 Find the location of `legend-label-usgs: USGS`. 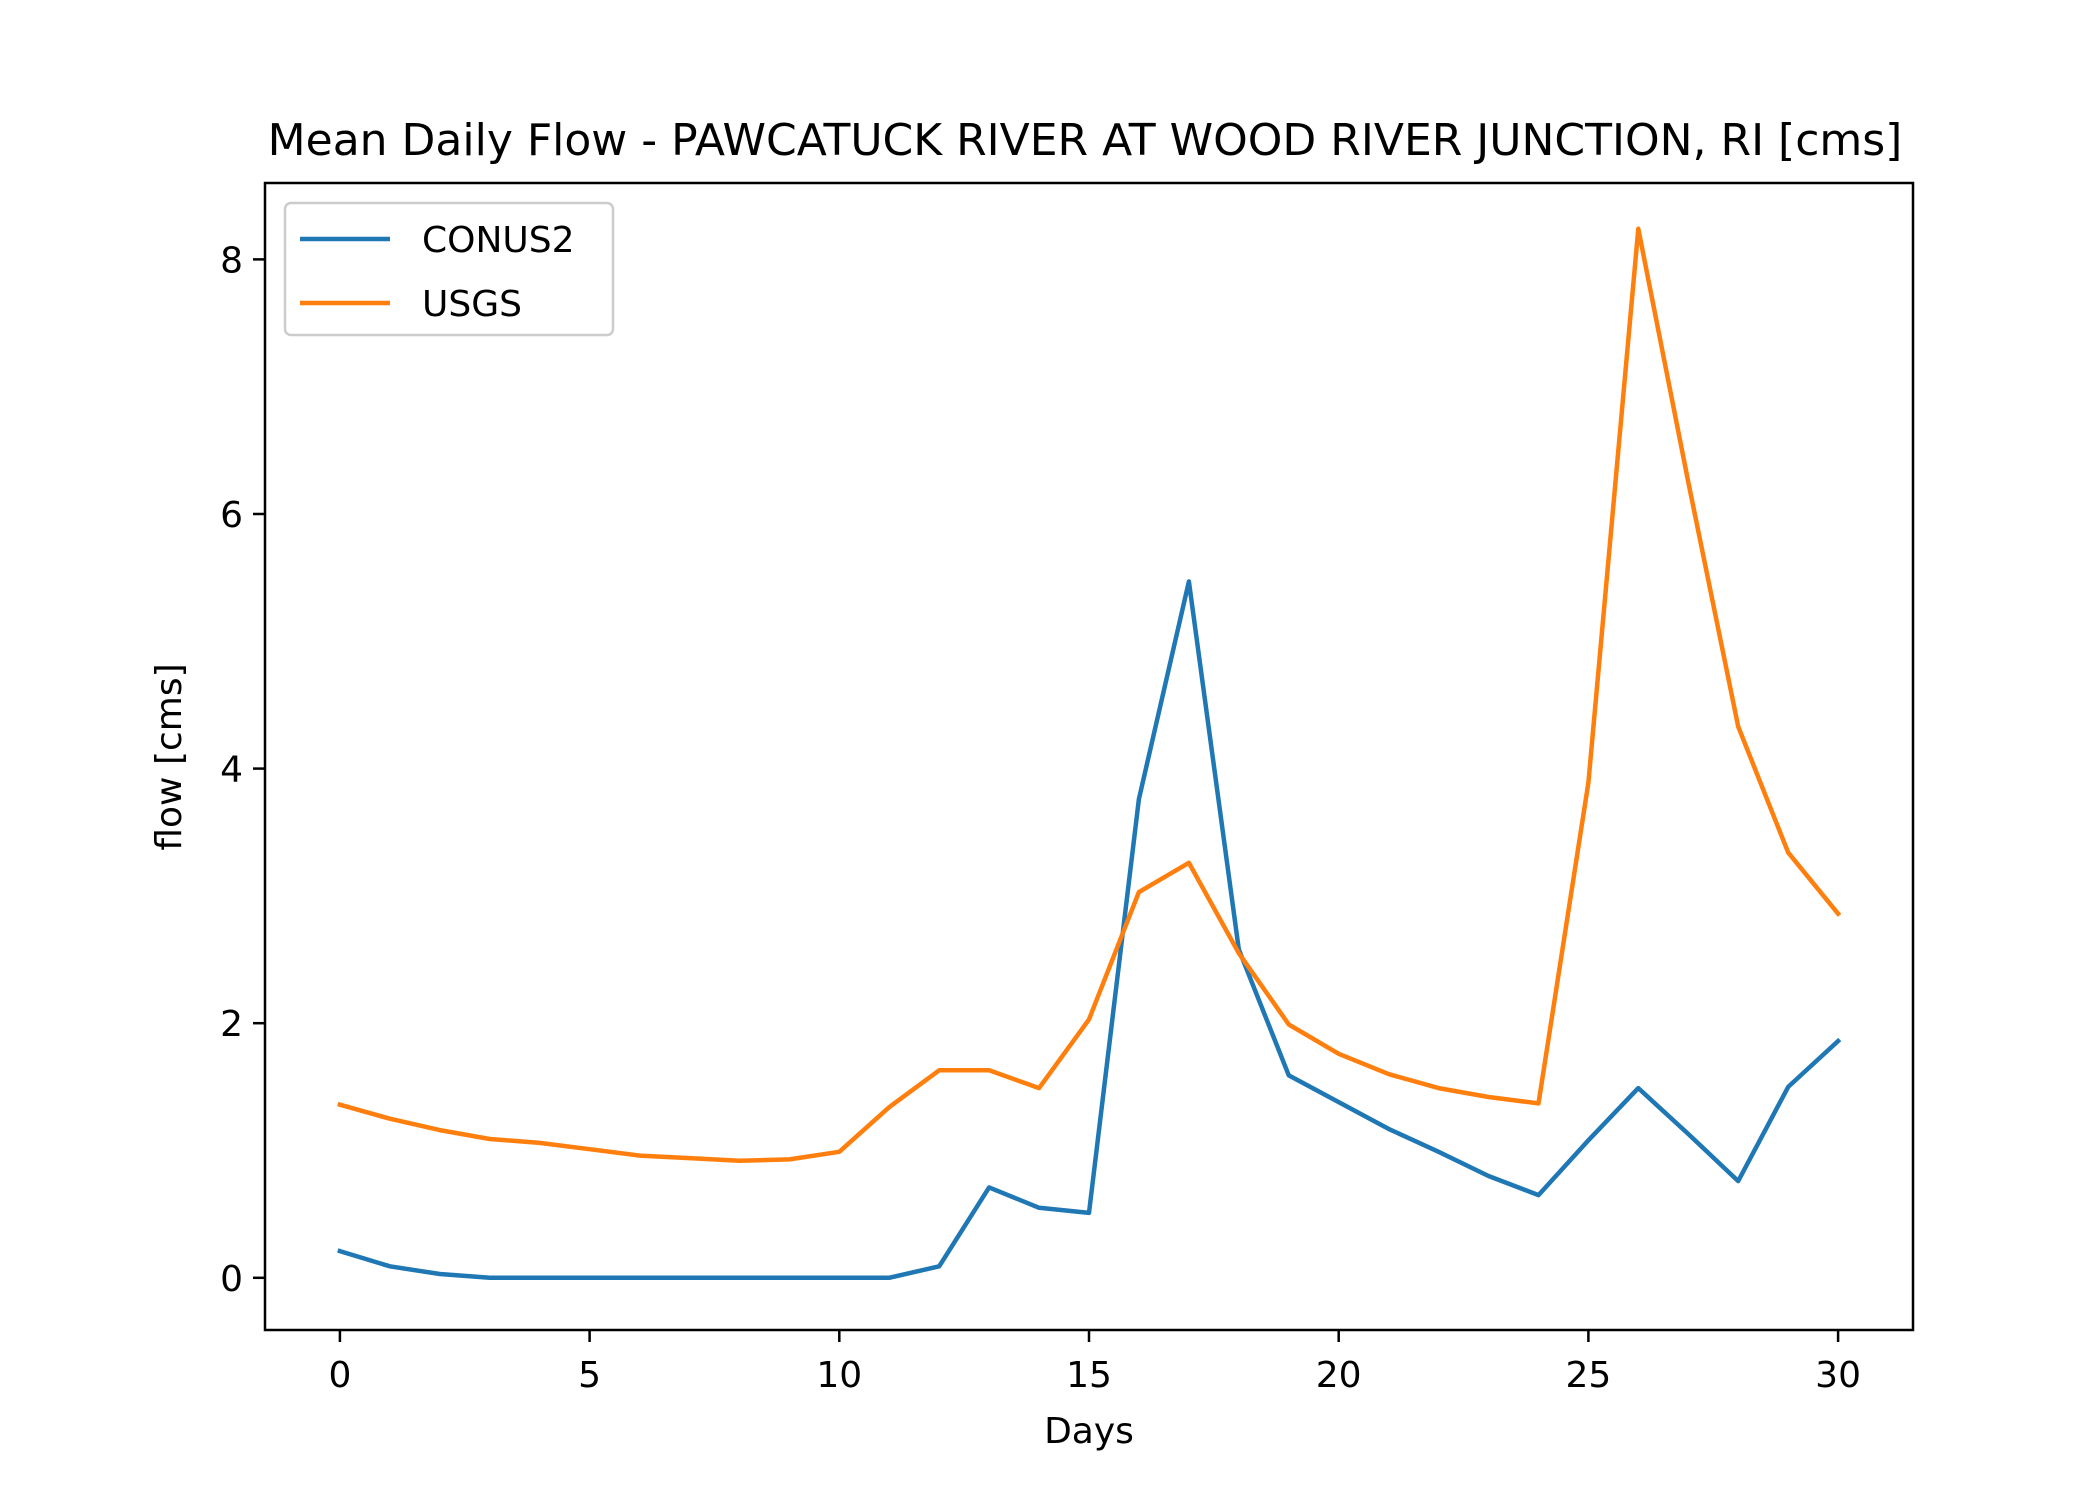

legend-label-usgs: USGS is located at coordinates (472, 304).